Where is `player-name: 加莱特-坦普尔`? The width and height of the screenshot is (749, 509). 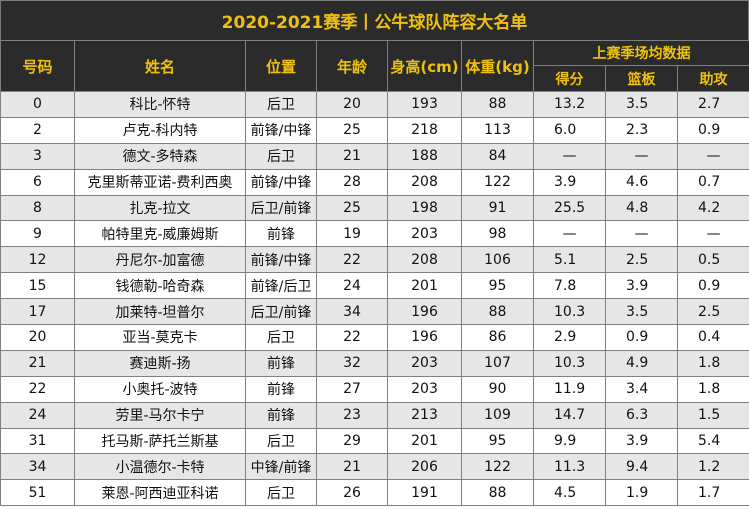 player-name: 加莱特-坦普尔 is located at coordinates (160, 312).